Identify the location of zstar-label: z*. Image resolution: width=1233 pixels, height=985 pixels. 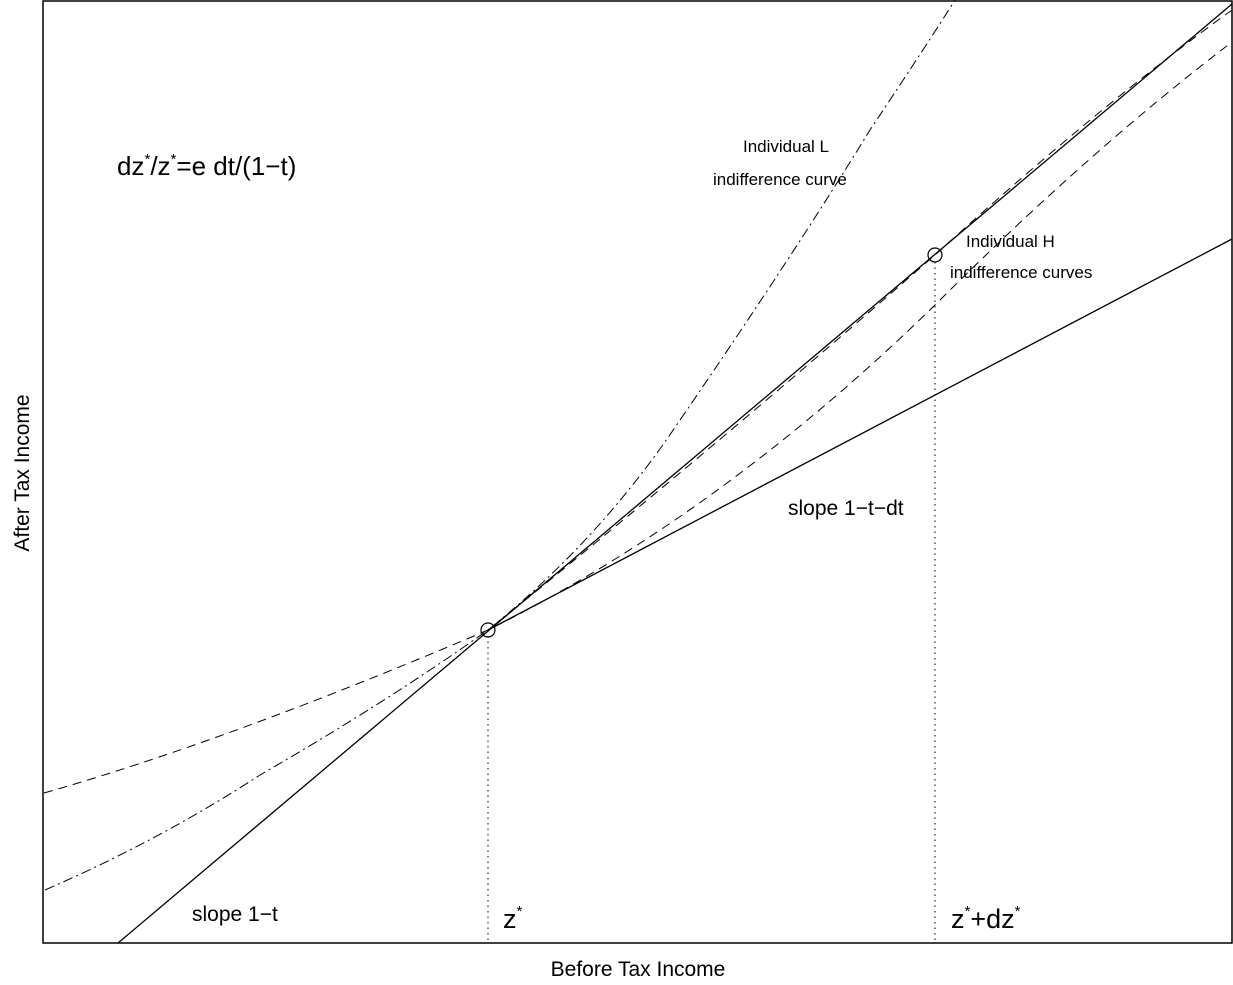
(513, 918).